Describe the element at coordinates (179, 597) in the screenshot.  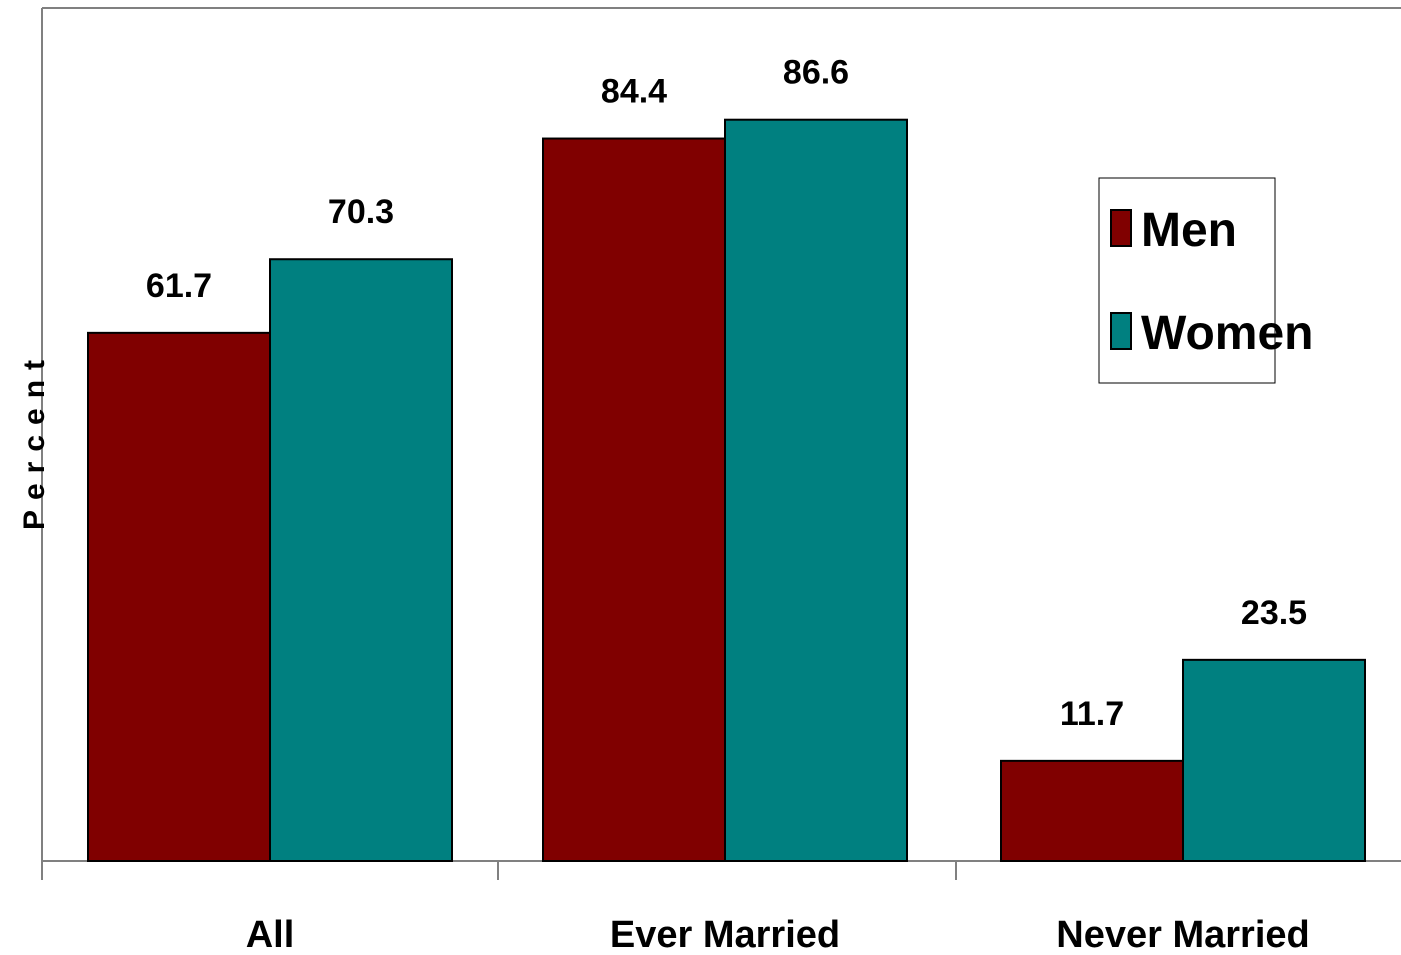
I see `bar-men-all` at that location.